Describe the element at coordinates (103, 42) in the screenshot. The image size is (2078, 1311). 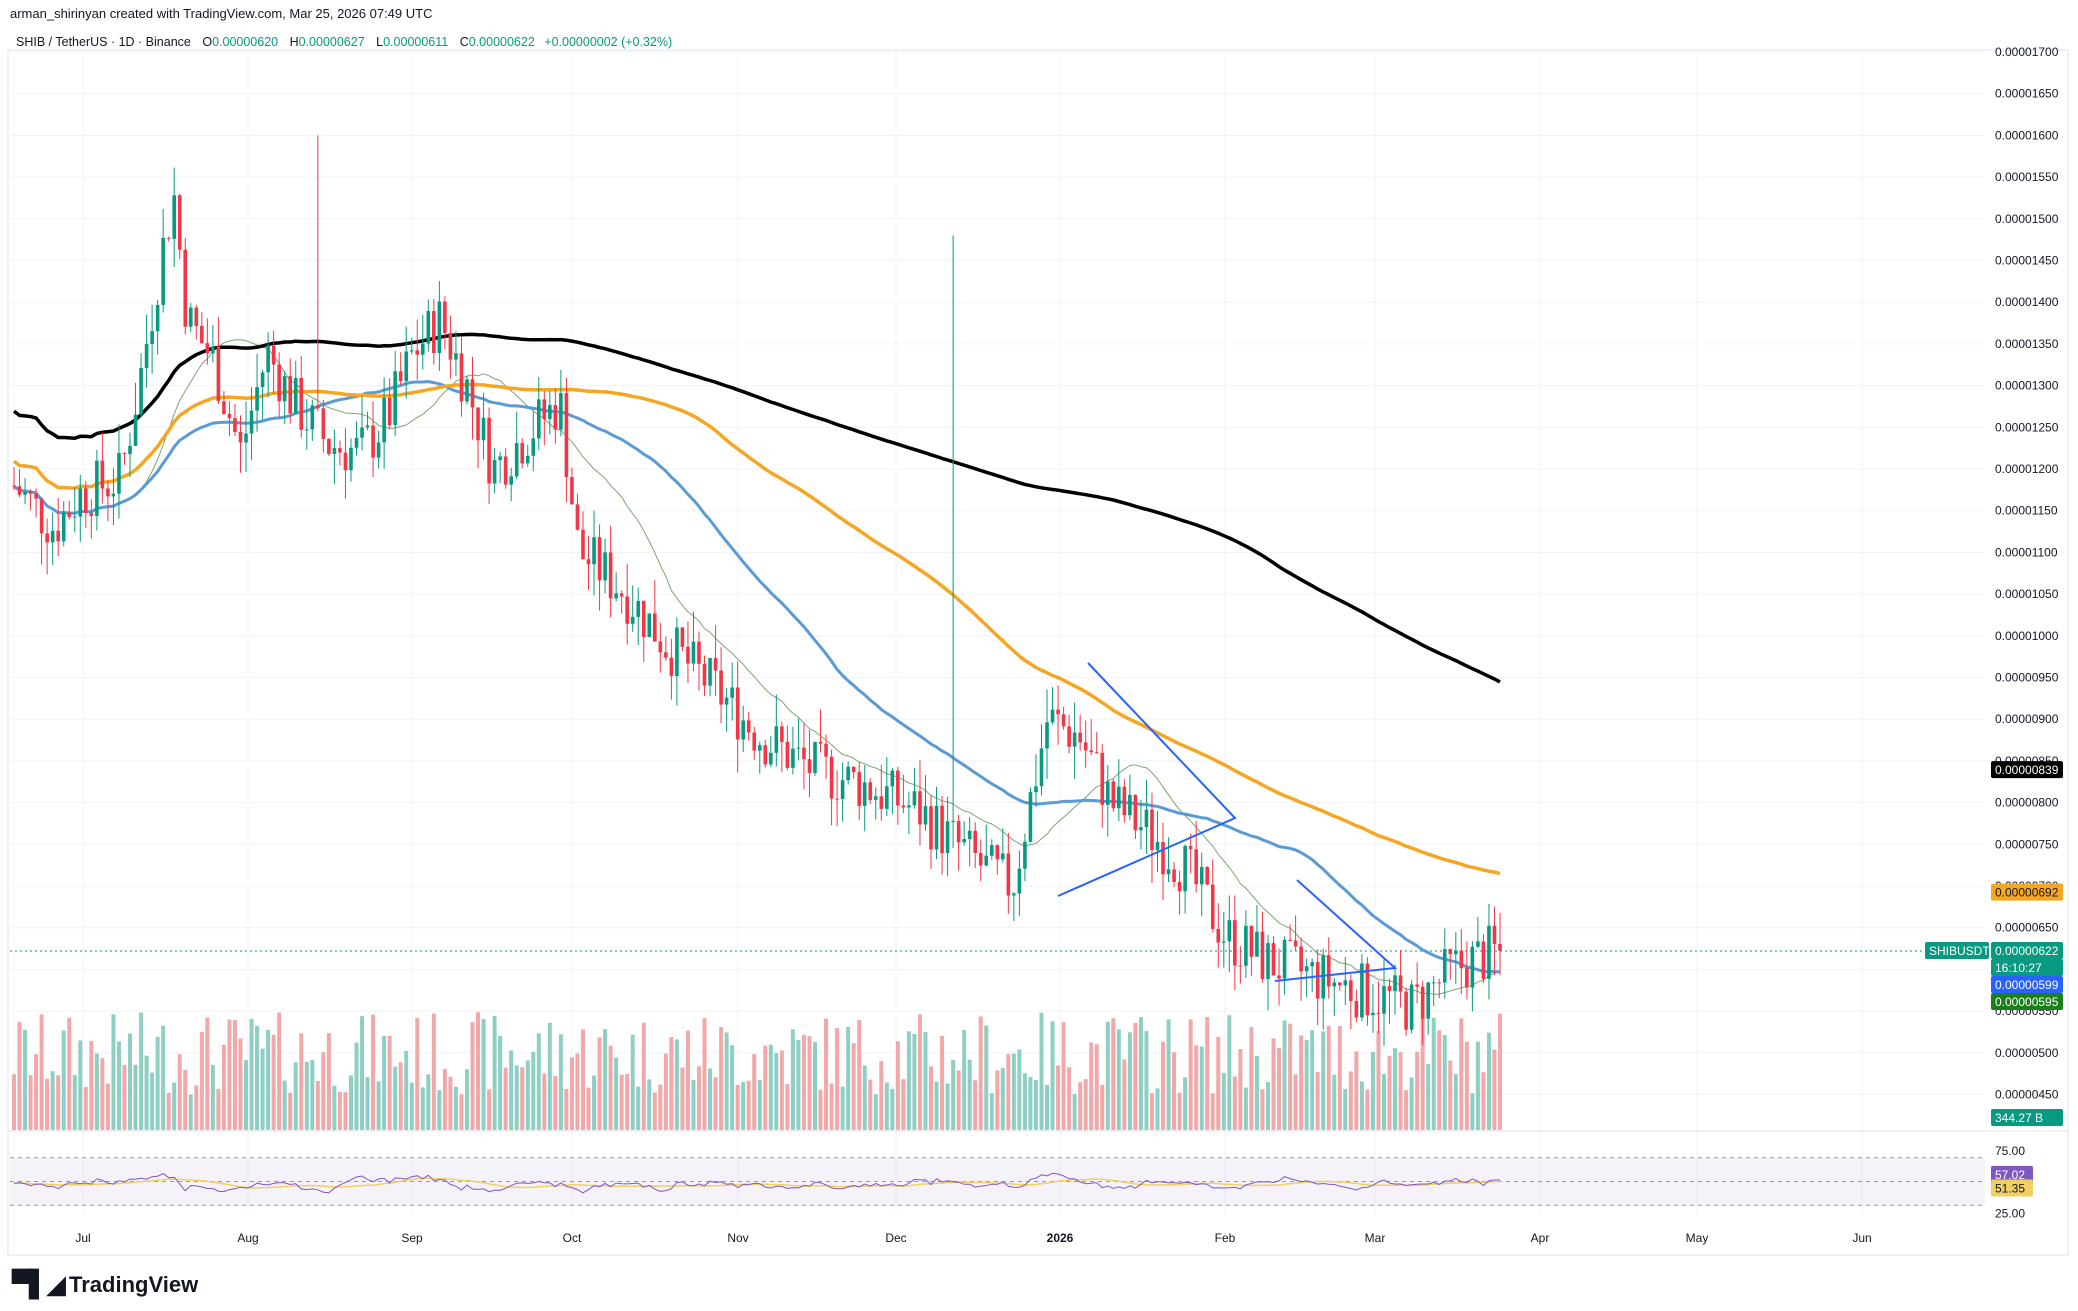
I see `symbol-name: SHIB / TetherUS · 1D · Binance` at that location.